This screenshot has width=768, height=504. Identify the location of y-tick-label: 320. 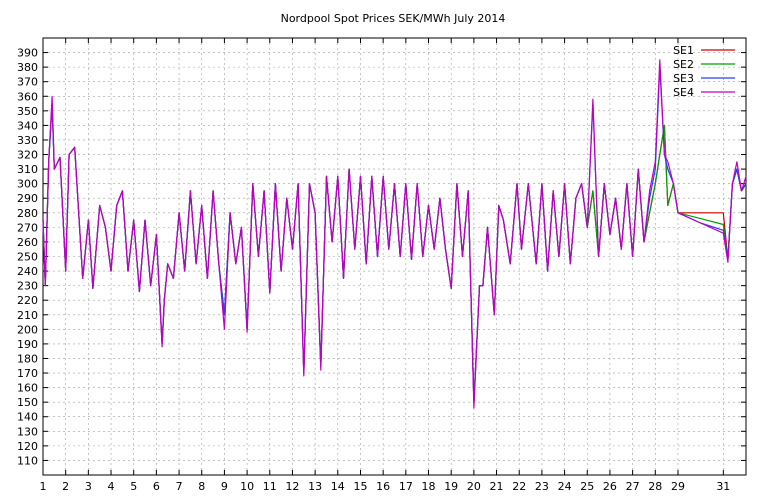
(27, 155).